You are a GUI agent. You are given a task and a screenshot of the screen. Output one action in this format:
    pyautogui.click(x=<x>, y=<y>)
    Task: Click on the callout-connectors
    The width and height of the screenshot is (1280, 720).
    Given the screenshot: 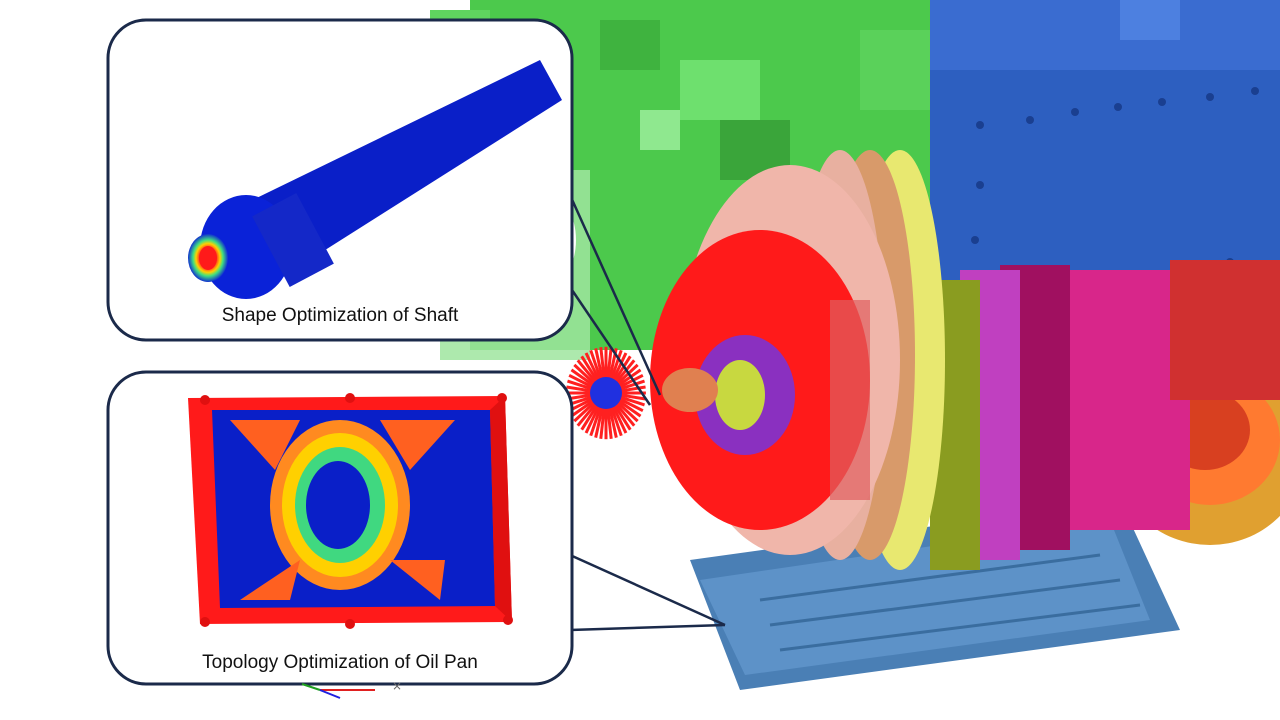 What is the action you would take?
    pyautogui.click(x=647, y=413)
    